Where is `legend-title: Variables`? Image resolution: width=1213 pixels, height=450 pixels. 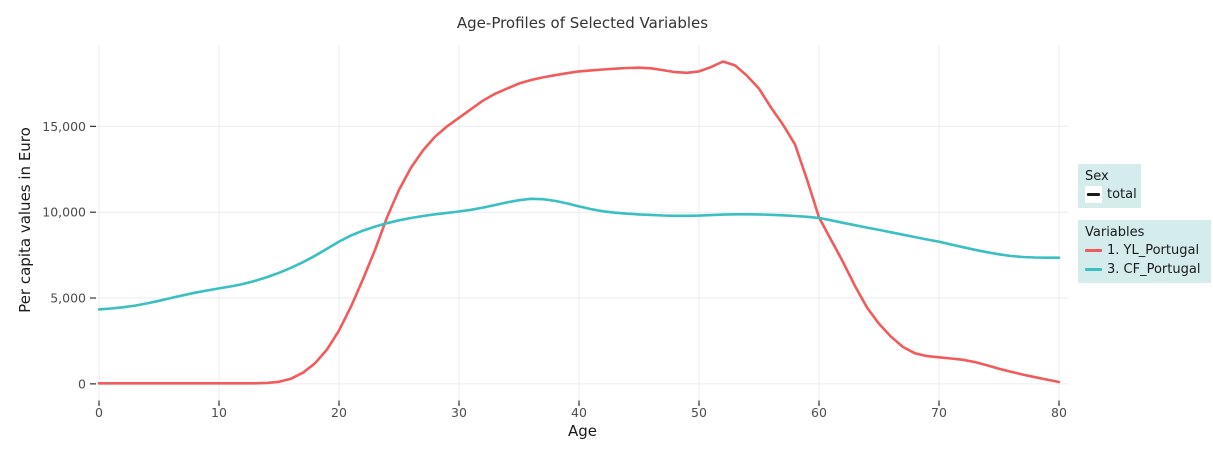
legend-title: Variables is located at coordinates (1115, 232).